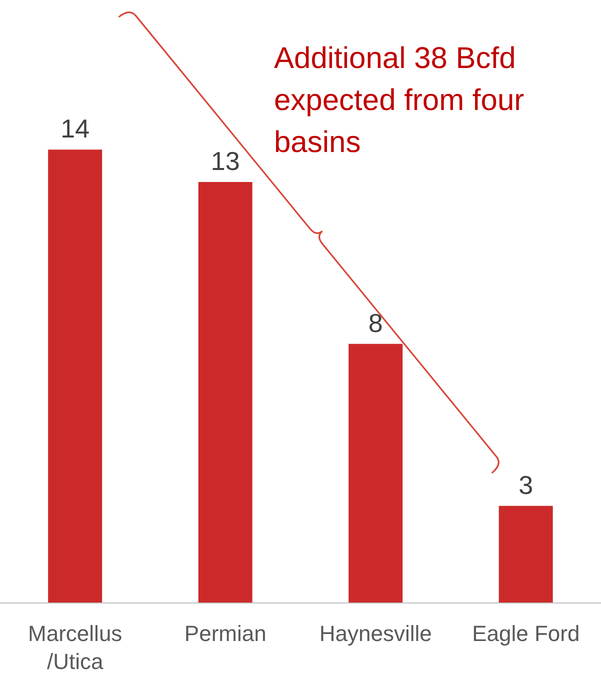 The height and width of the screenshot is (678, 601). Describe the element at coordinates (526, 485) in the screenshot. I see `data-label: 3` at that location.